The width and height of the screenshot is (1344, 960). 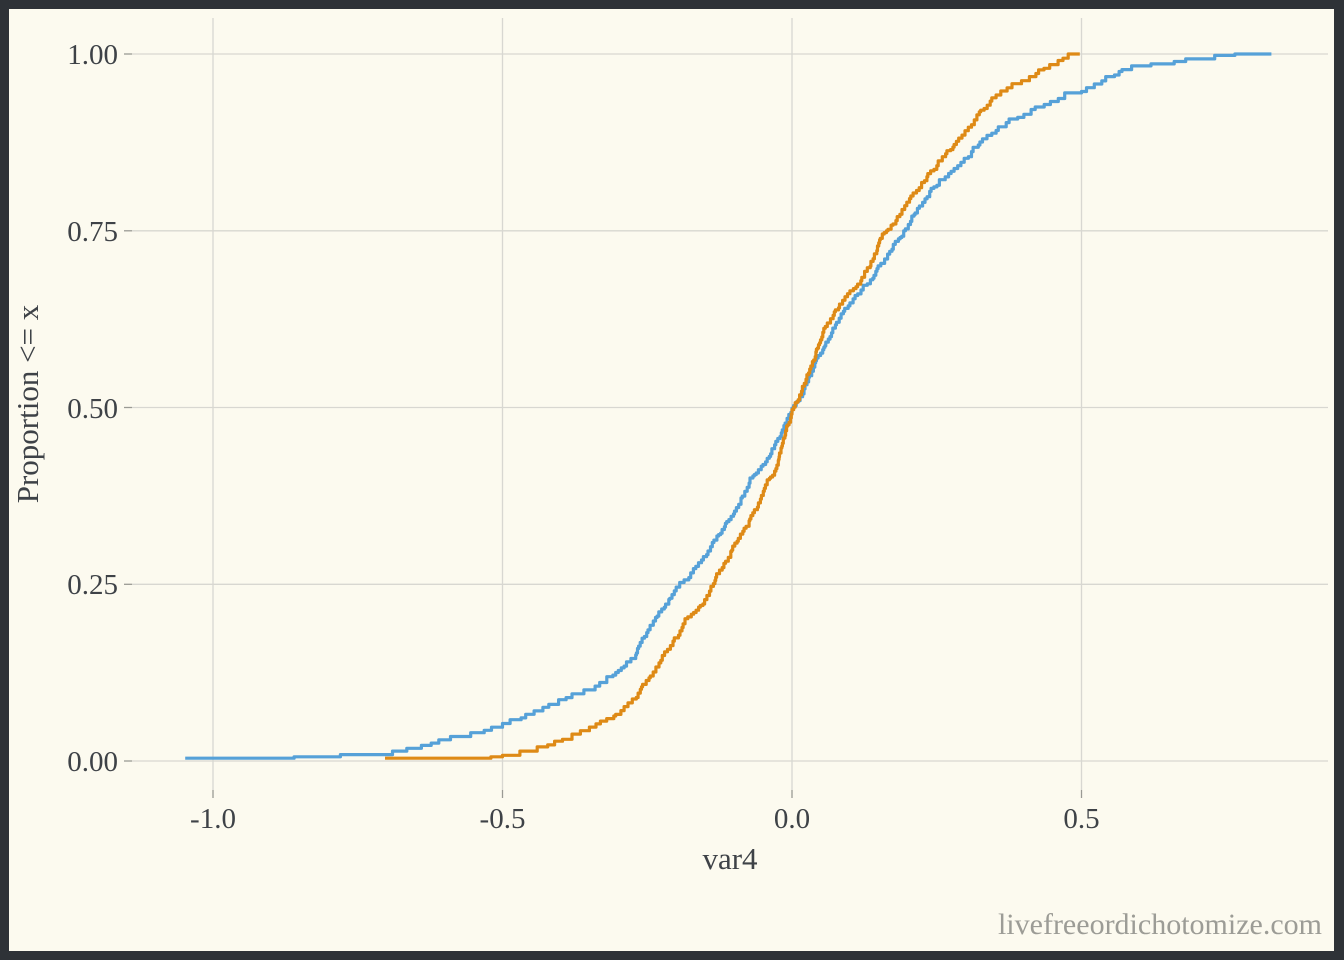 I want to click on watermark-text: livefreeordichotomize.com, so click(x=1160, y=924).